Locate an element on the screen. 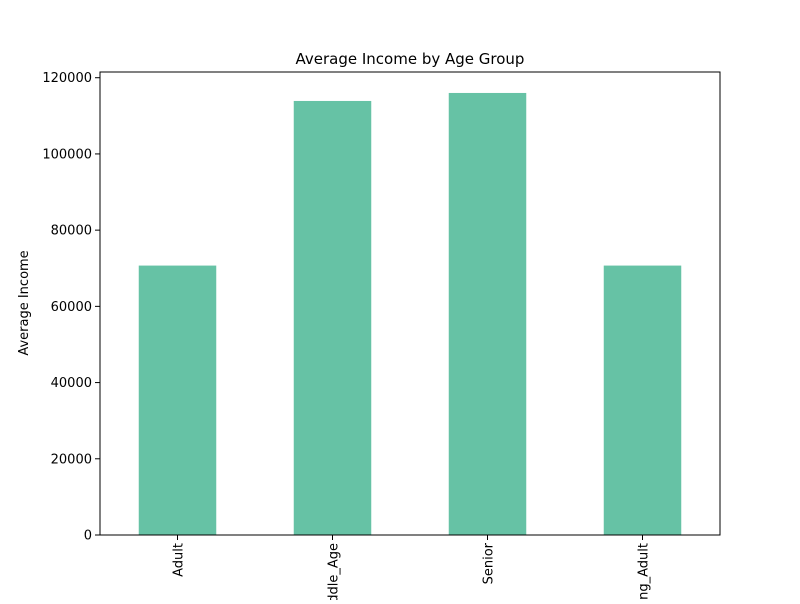  y-tick-label: 120000 is located at coordinates (67, 78).